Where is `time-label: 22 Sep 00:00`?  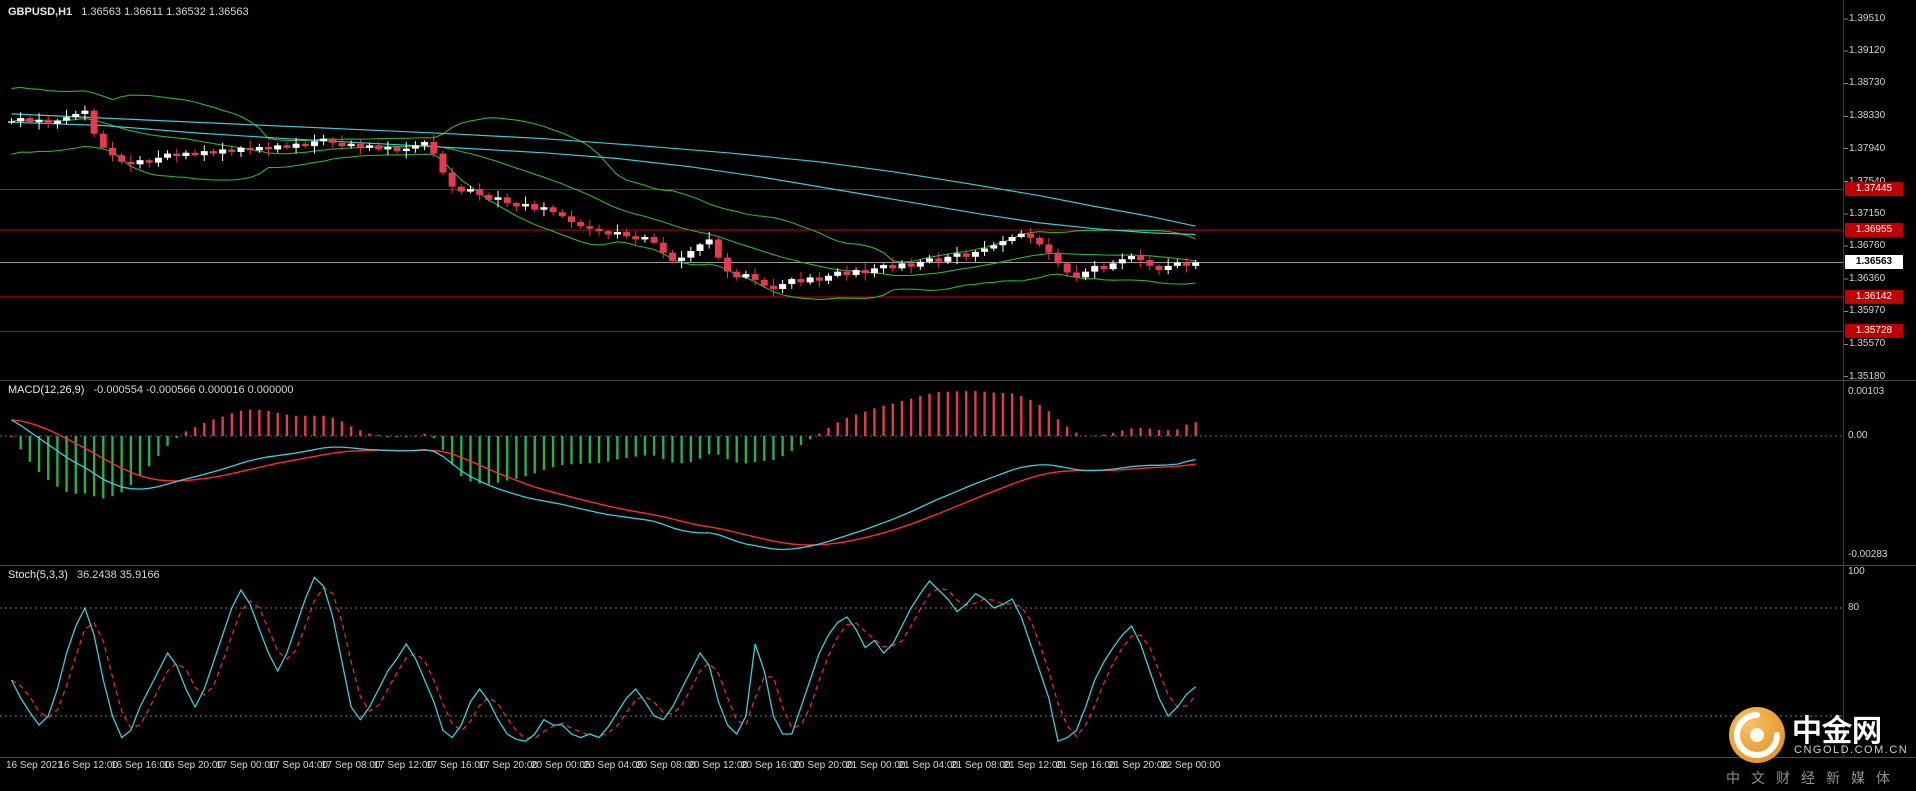
time-label: 22 Sep 00:00 is located at coordinates (1191, 765).